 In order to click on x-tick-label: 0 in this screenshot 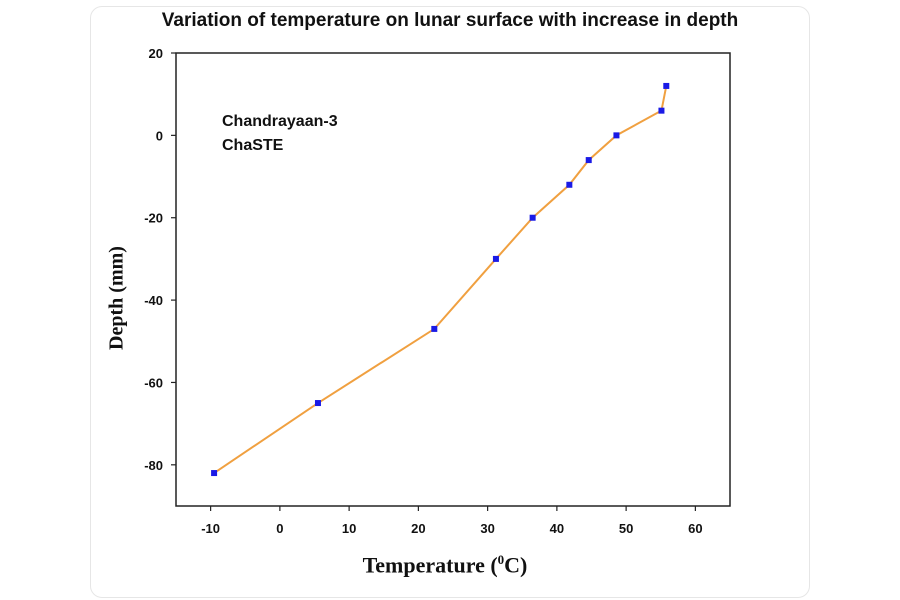, I will do `click(279, 528)`.